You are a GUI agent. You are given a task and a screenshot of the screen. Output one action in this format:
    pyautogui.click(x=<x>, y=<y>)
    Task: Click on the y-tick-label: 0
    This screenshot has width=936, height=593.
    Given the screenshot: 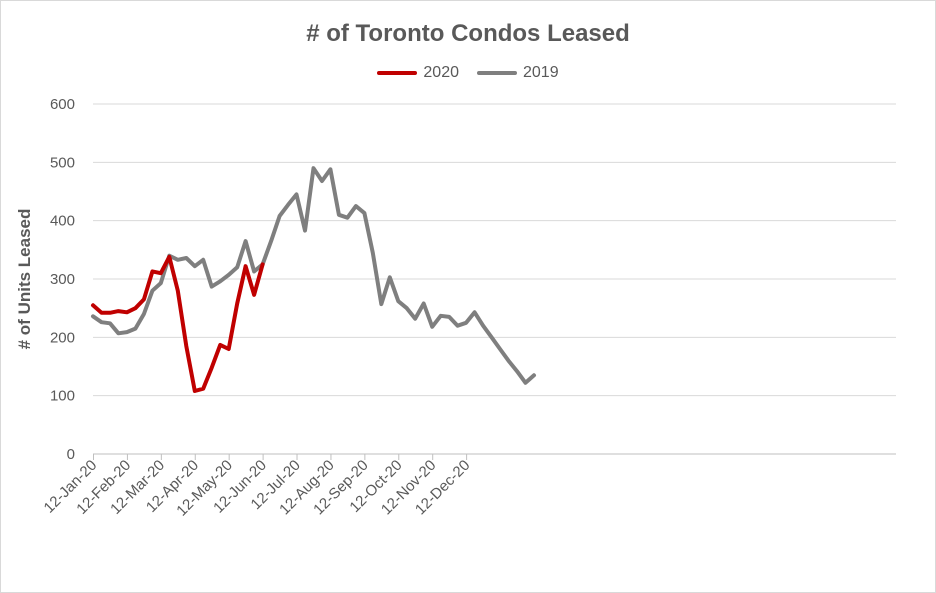 What is the action you would take?
    pyautogui.click(x=71, y=454)
    